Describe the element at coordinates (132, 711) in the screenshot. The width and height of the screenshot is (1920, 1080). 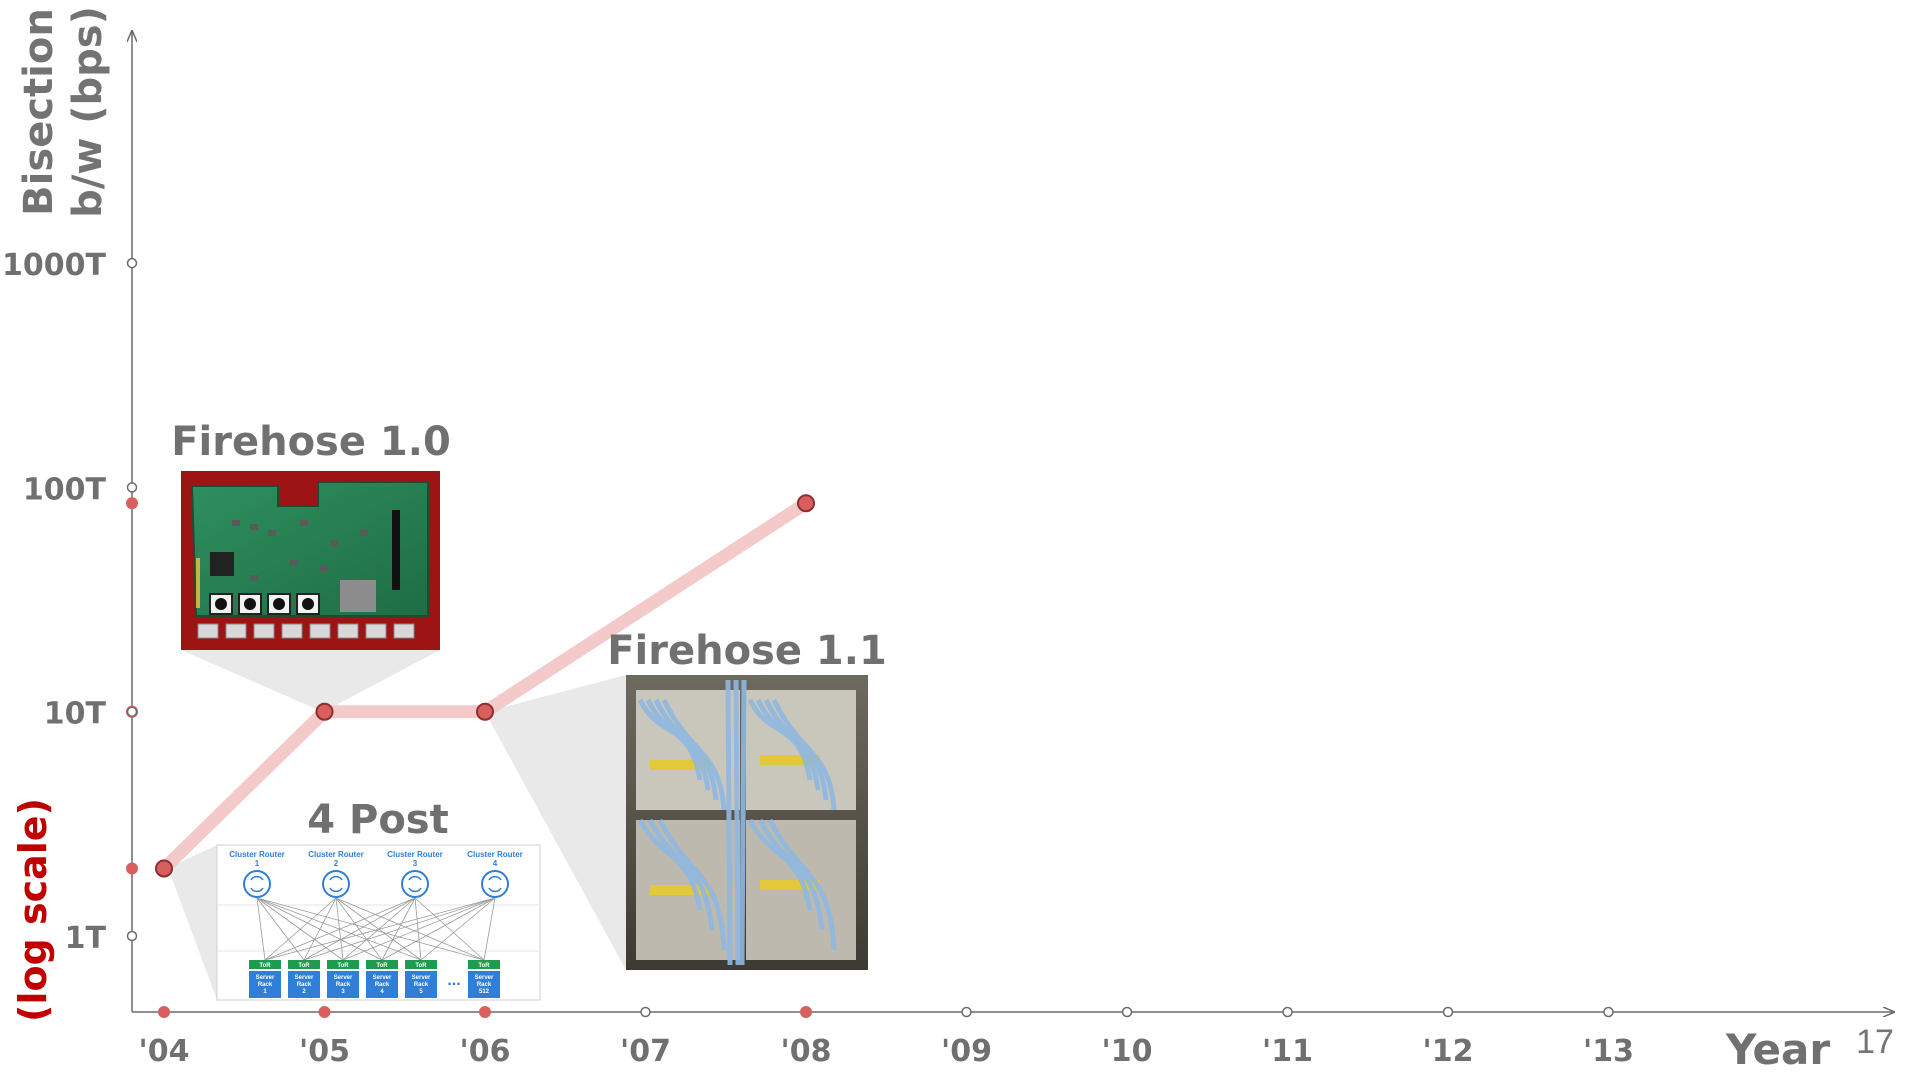
I see `y-tick-10t` at that location.